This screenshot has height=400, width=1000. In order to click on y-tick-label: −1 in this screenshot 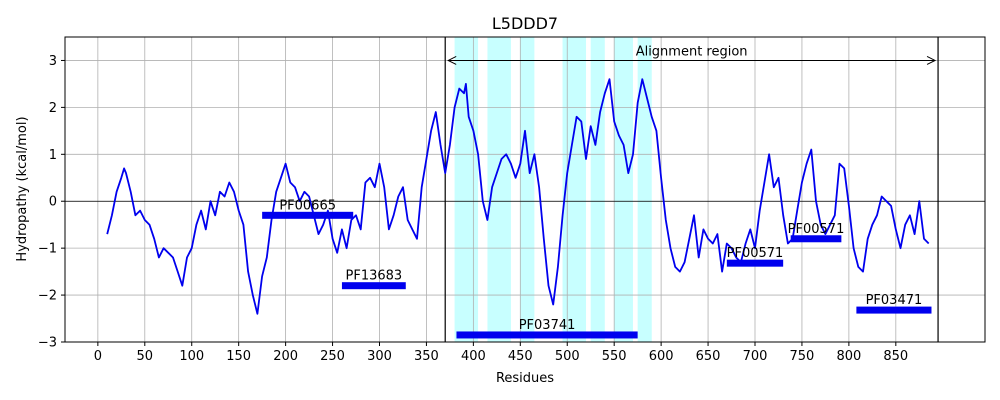, I will do `click(47, 249)`.